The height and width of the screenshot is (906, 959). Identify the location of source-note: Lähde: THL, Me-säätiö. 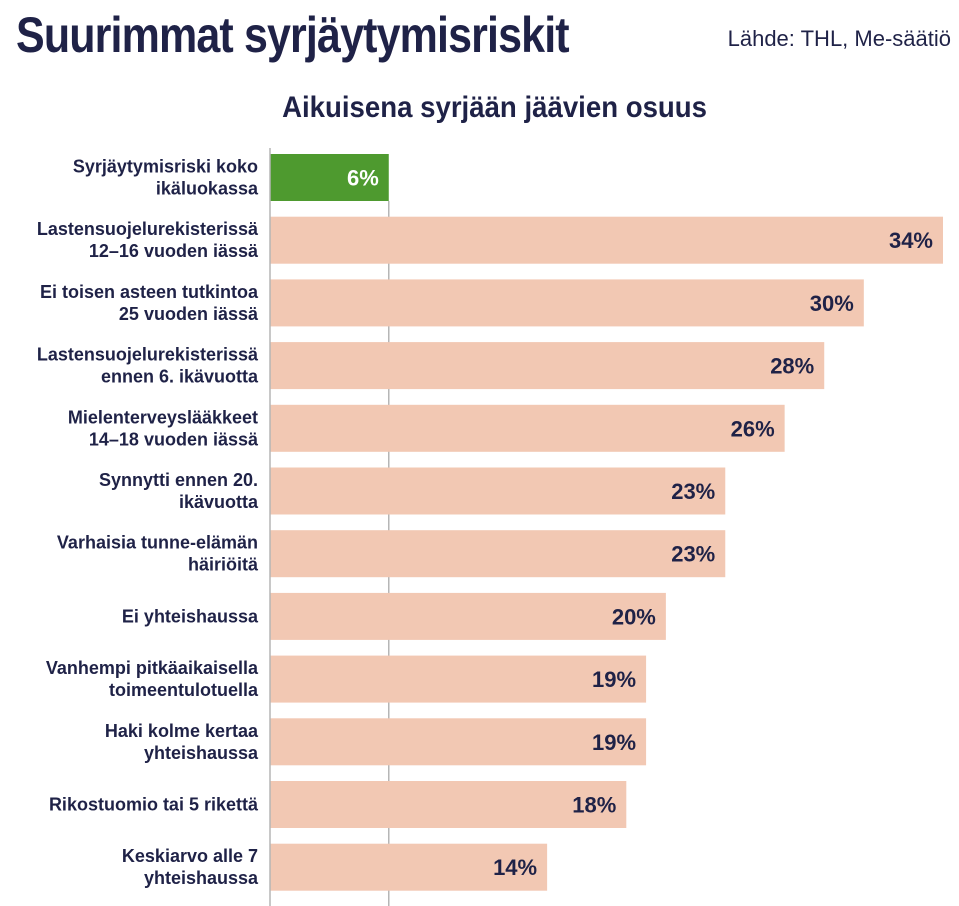
(839, 38).